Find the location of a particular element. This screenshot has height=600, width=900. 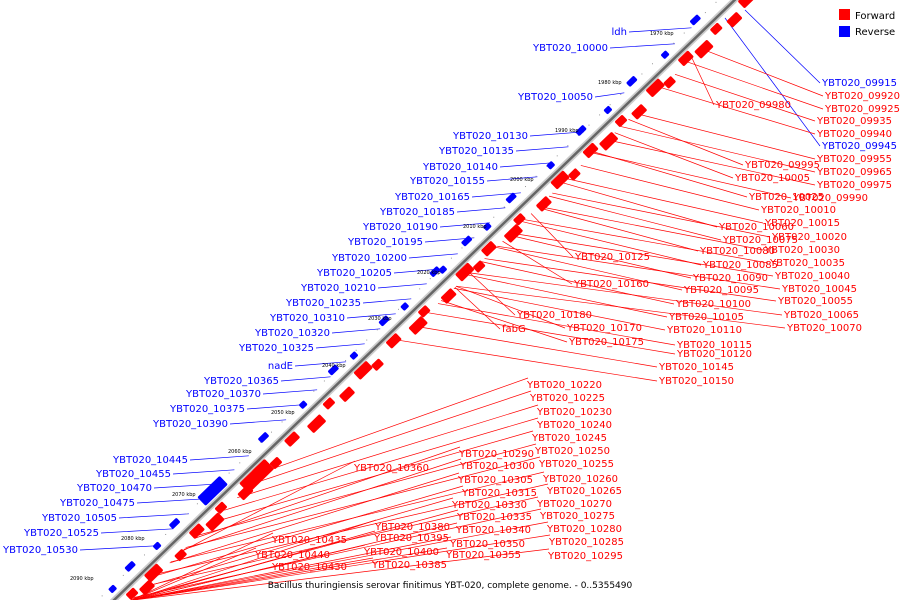

reverse-gene-label: YBT020_10390 is located at coordinates (190, 424).